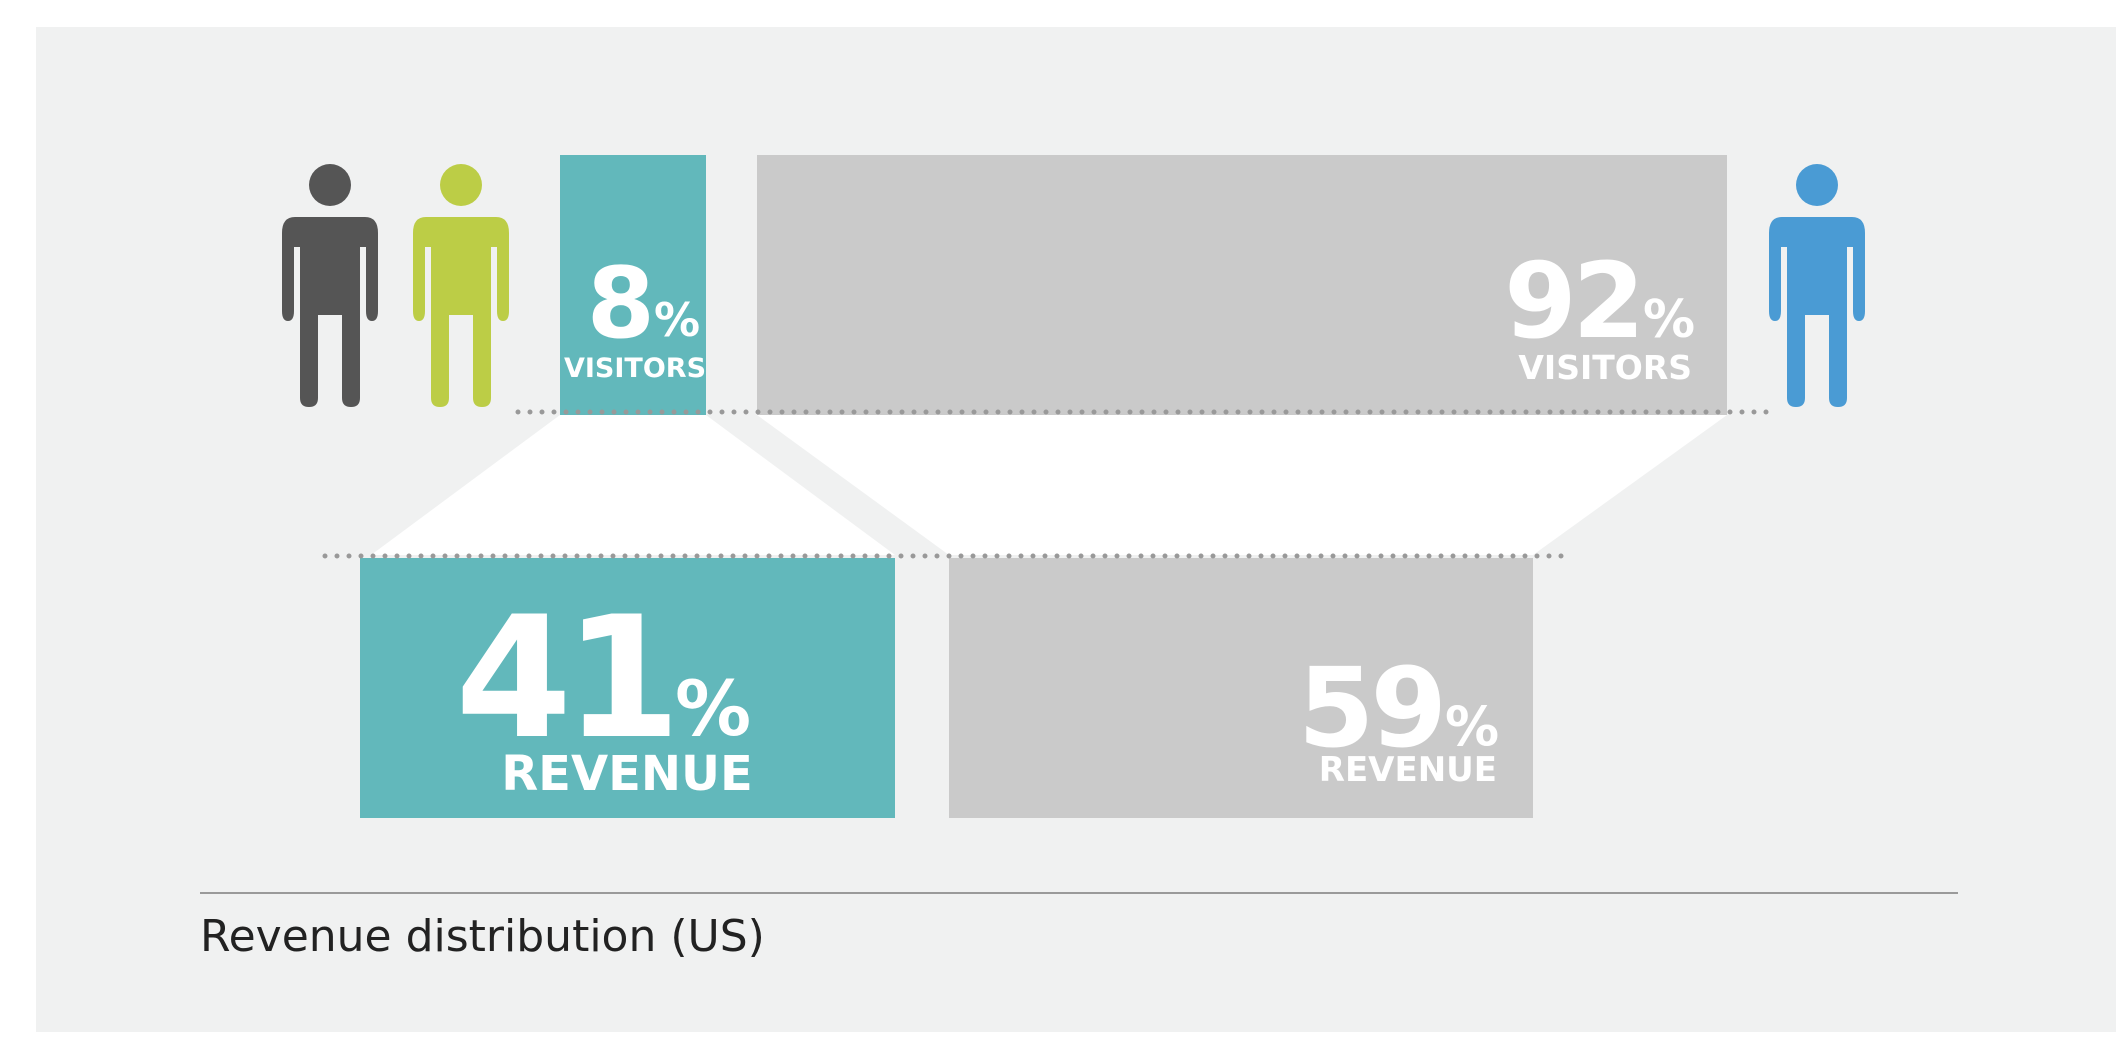 This screenshot has height=1060, width=2120. Describe the element at coordinates (1605, 367) in the screenshot. I see `label-visitors-rest-caption: VISITORS` at that location.